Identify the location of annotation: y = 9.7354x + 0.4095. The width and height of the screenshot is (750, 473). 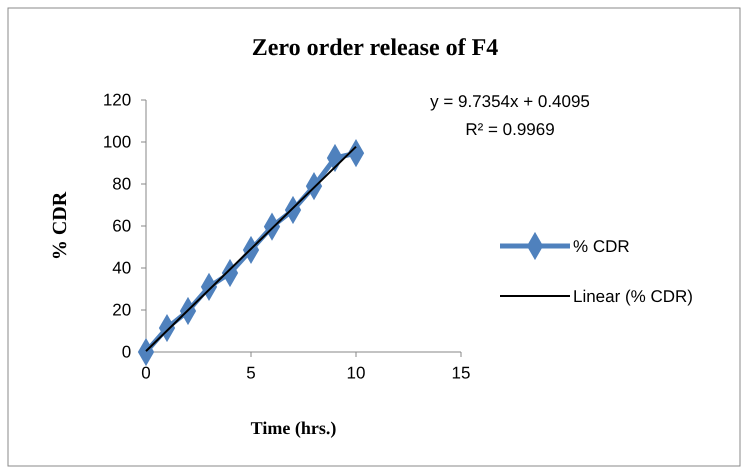
(510, 101).